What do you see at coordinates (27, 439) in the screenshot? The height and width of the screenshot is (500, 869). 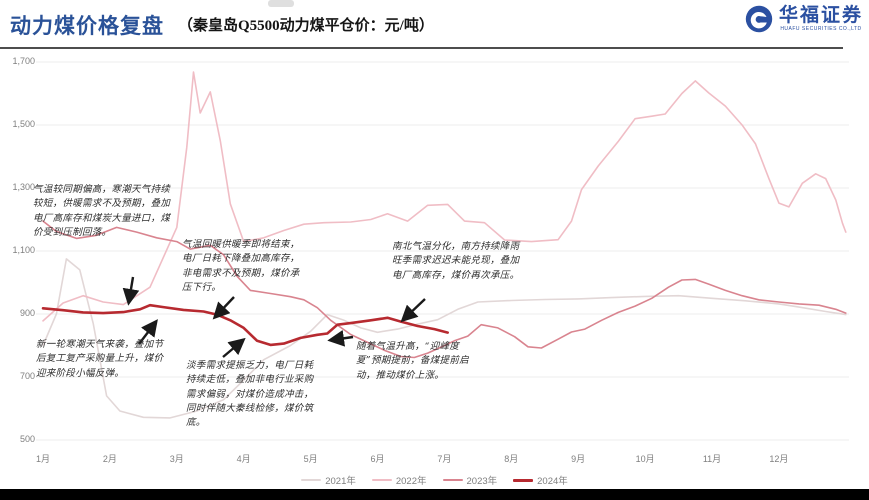 I see `y-tick-label: 500` at bounding box center [27, 439].